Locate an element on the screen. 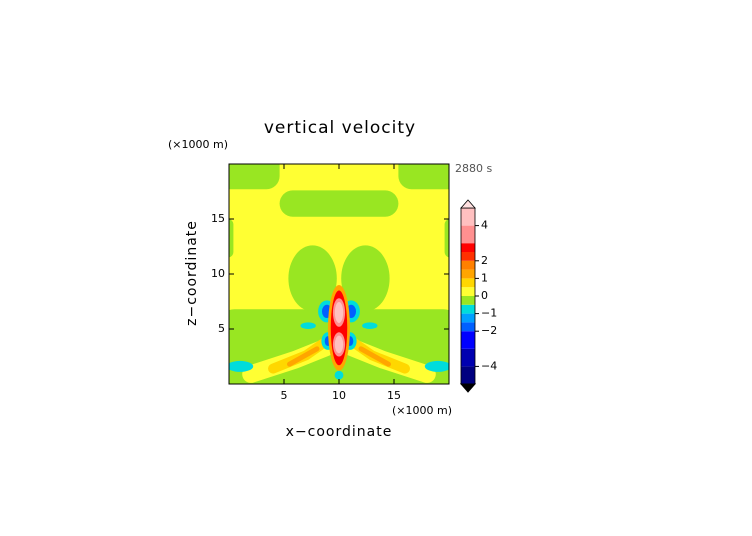 Image resolution: width=752 pixels, height=536 pixels. colorbar-extend-top is located at coordinates (468, 204).